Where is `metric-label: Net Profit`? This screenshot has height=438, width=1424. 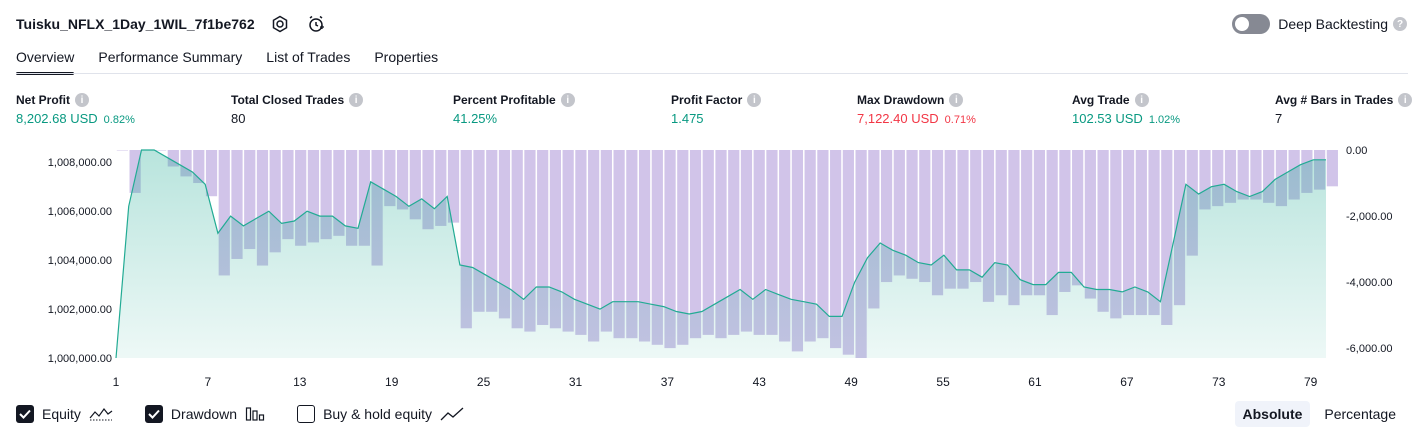
metric-label: Net Profit is located at coordinates (43, 100).